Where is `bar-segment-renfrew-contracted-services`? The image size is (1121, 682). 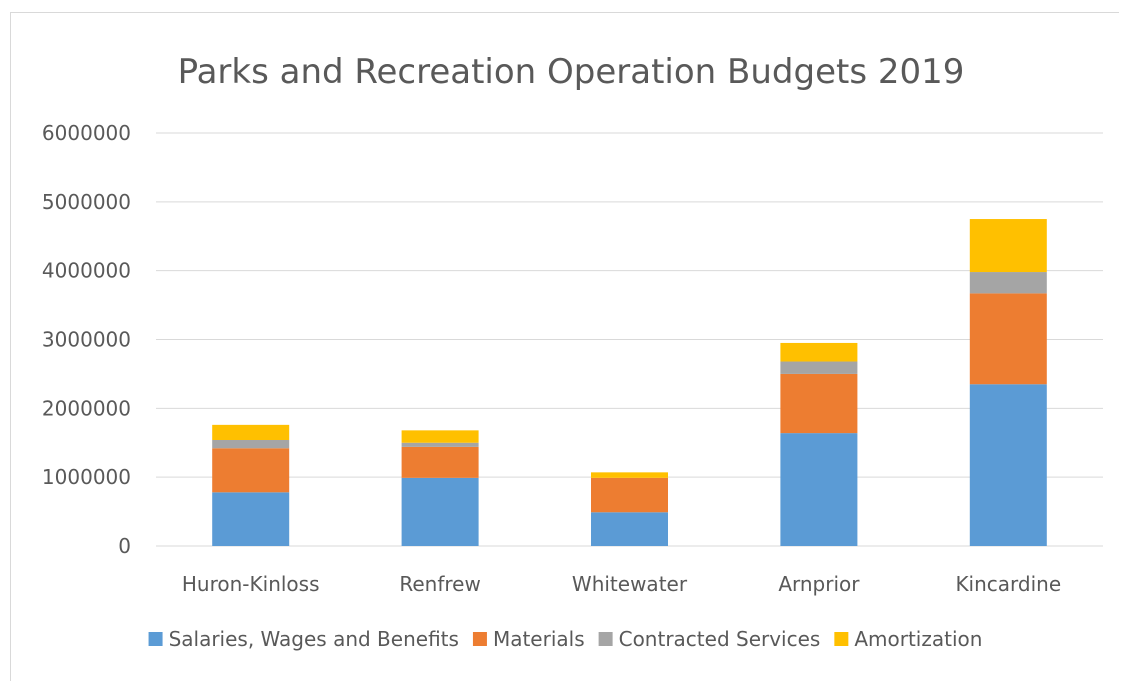
bar-segment-renfrew-contracted-services is located at coordinates (440, 444).